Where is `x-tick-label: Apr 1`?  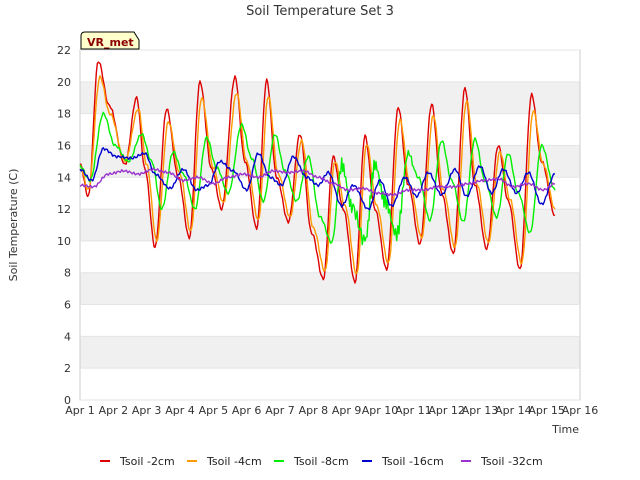 x-tick-label: Apr 1 is located at coordinates (80, 410).